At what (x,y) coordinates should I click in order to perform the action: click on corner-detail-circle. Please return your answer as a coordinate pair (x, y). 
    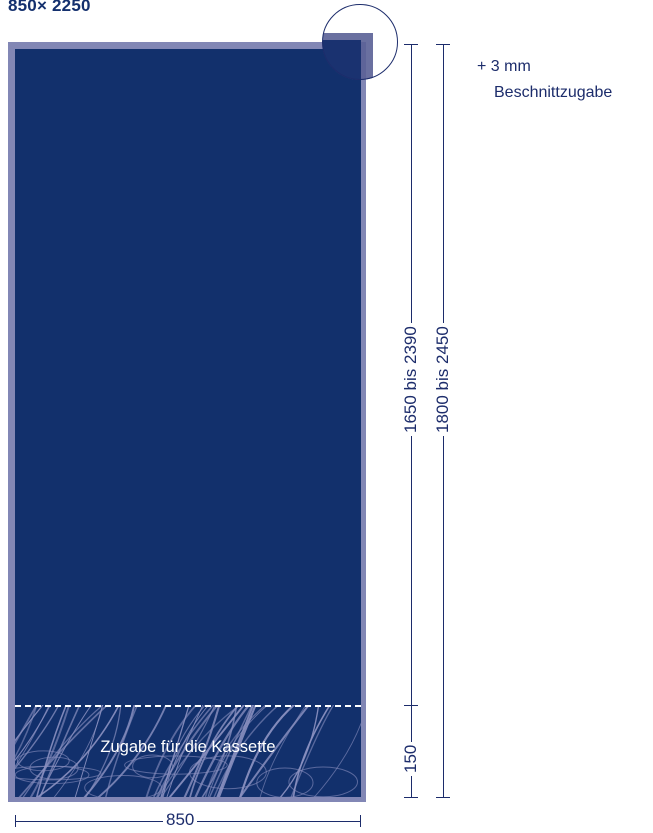
    Looking at the image, I should click on (360, 42).